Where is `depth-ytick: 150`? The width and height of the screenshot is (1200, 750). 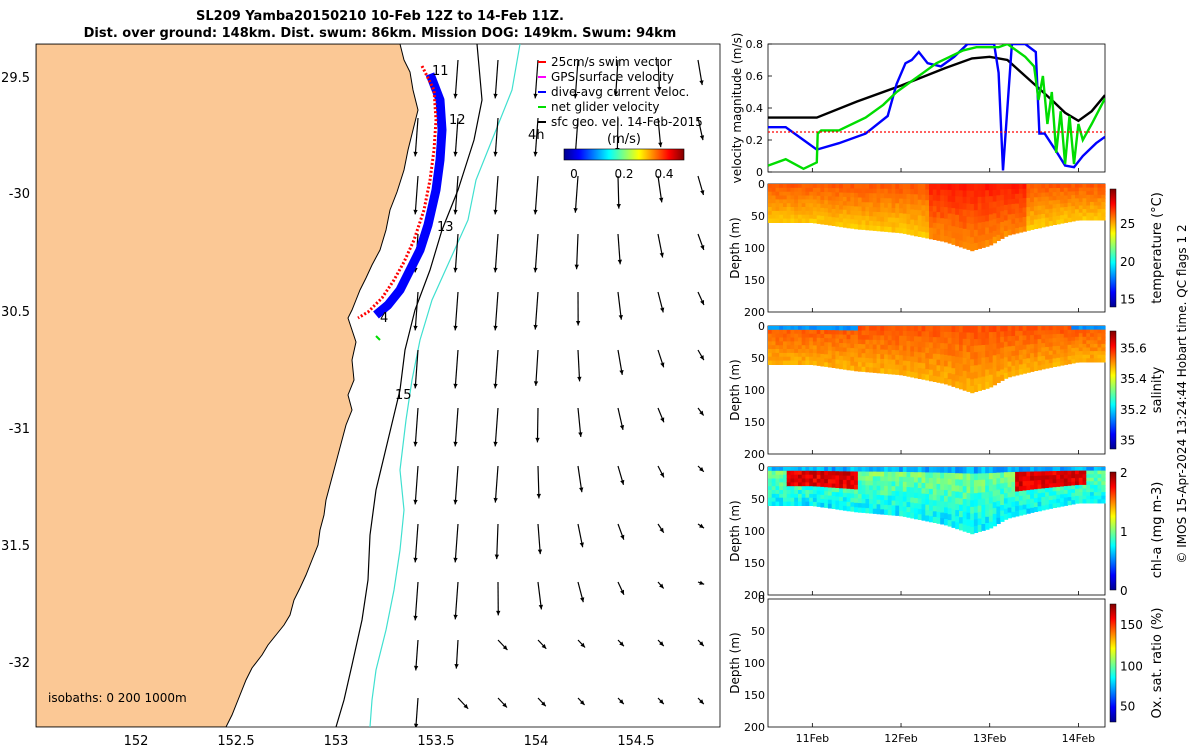 depth-ytick: 150 is located at coordinates (754, 280).